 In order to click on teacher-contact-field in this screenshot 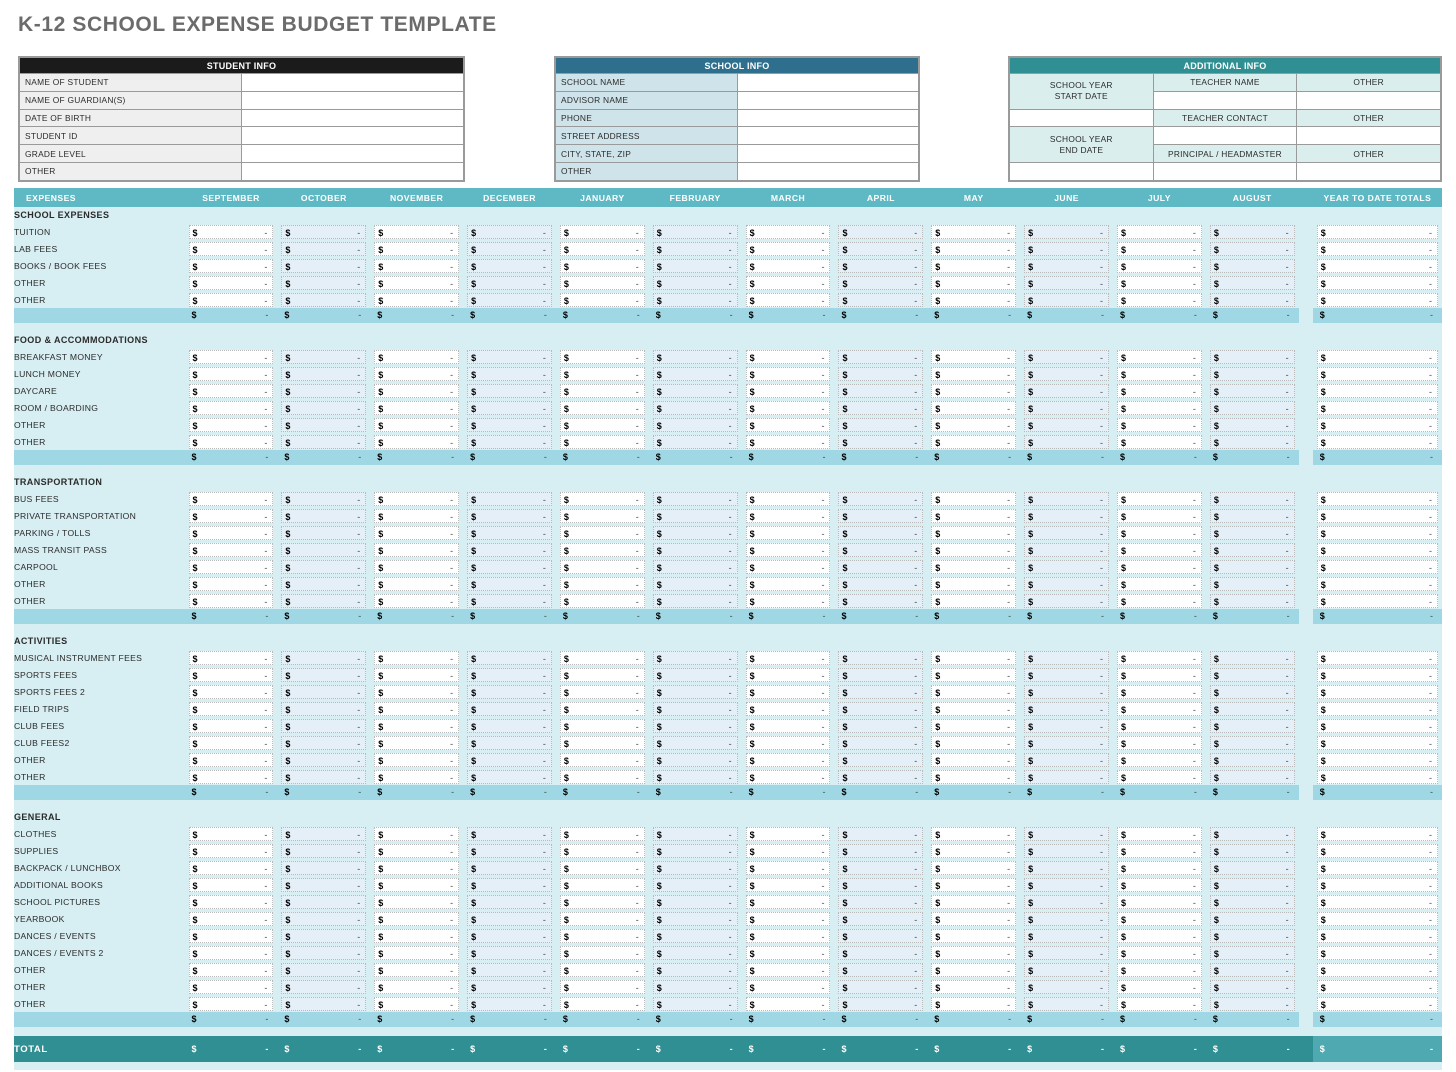, I will do `click(1225, 136)`.